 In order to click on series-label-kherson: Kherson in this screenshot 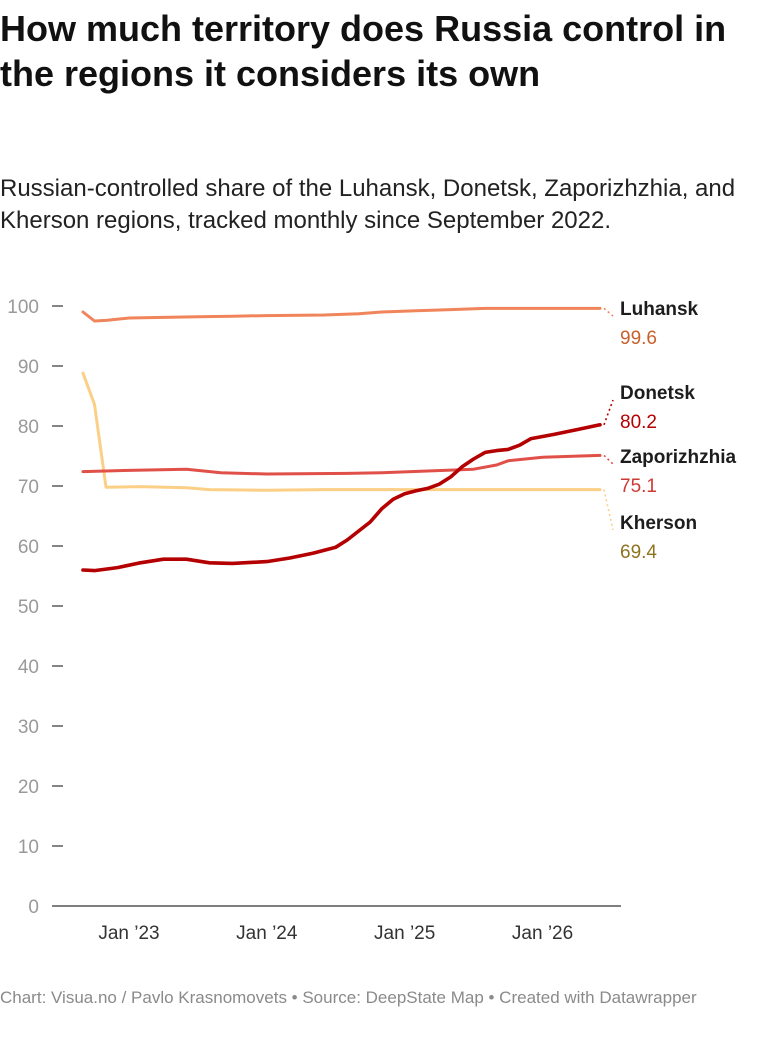, I will do `click(658, 523)`.